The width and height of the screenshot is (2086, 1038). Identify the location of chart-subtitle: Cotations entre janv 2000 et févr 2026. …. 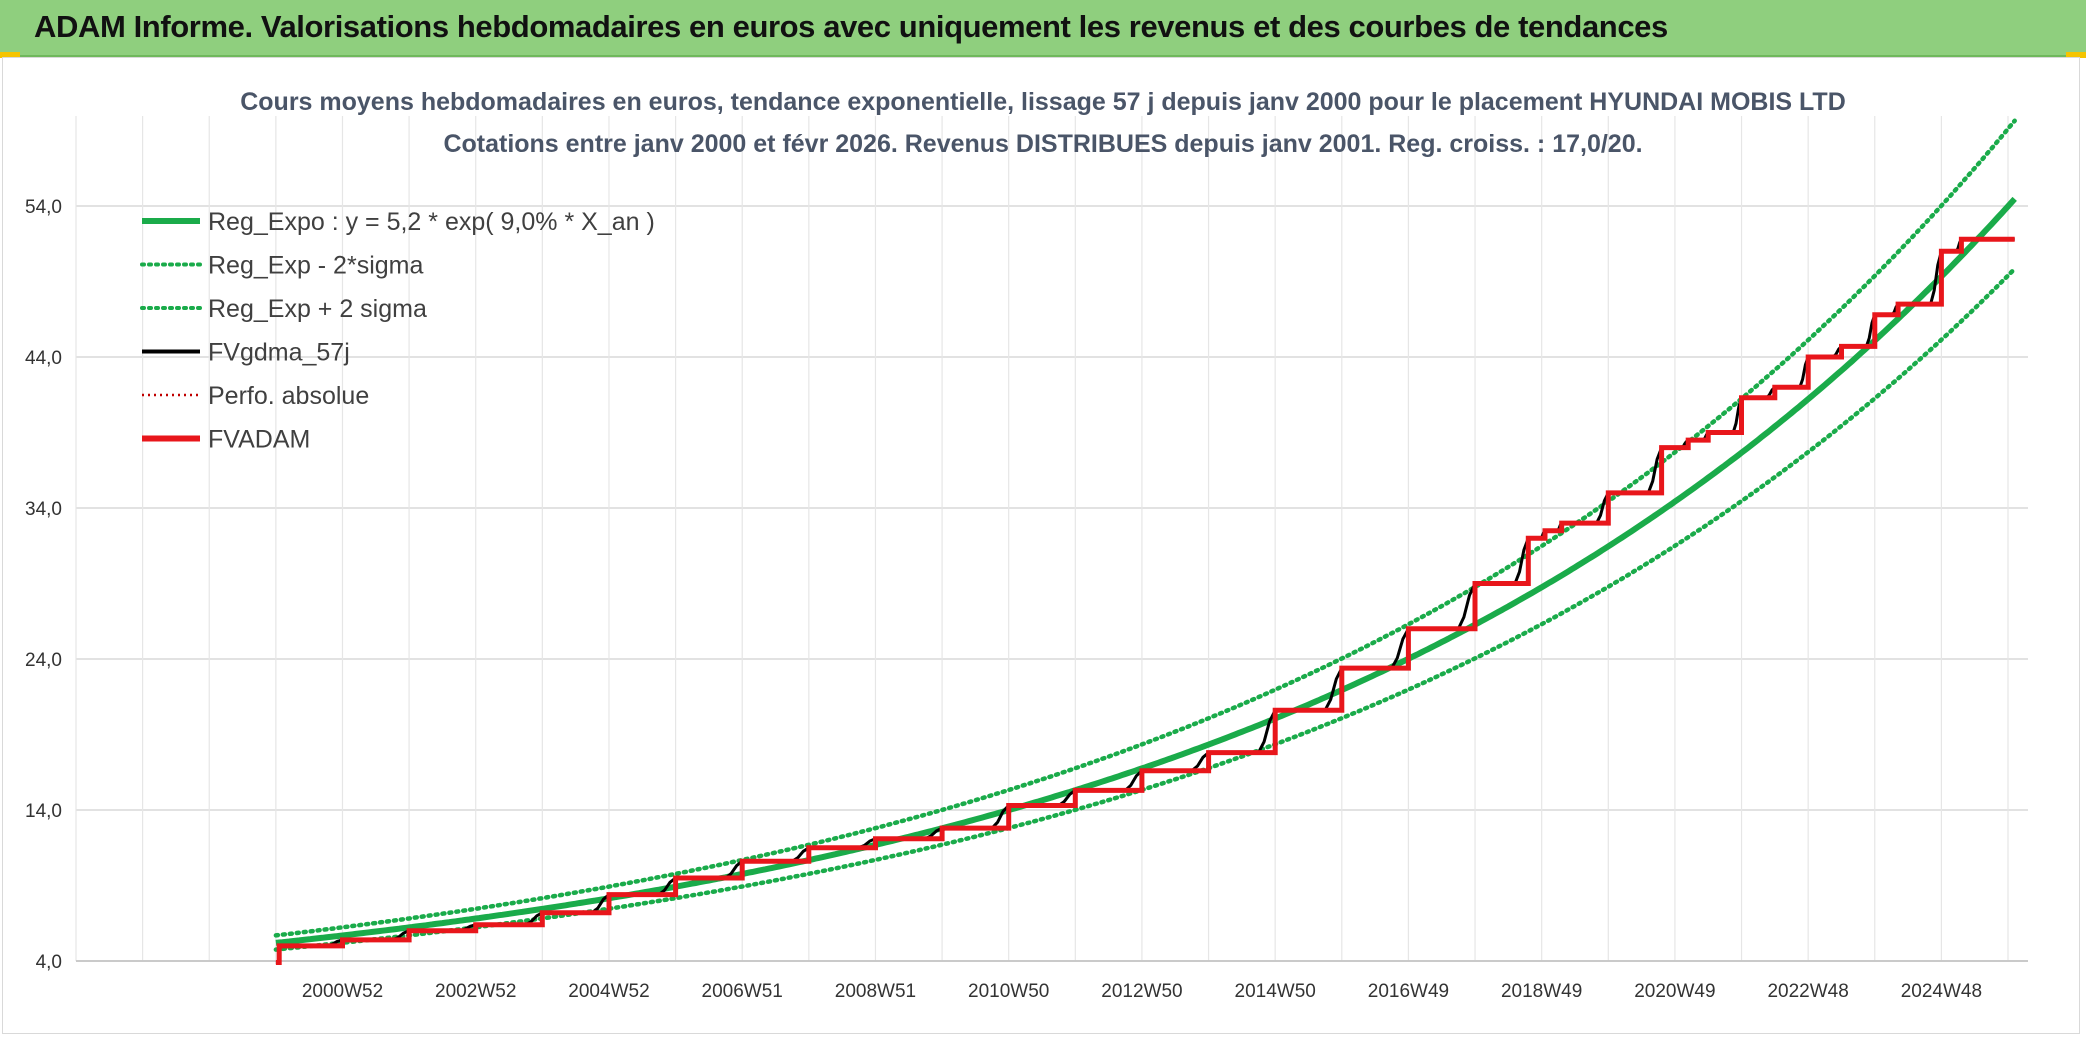
(1042, 144).